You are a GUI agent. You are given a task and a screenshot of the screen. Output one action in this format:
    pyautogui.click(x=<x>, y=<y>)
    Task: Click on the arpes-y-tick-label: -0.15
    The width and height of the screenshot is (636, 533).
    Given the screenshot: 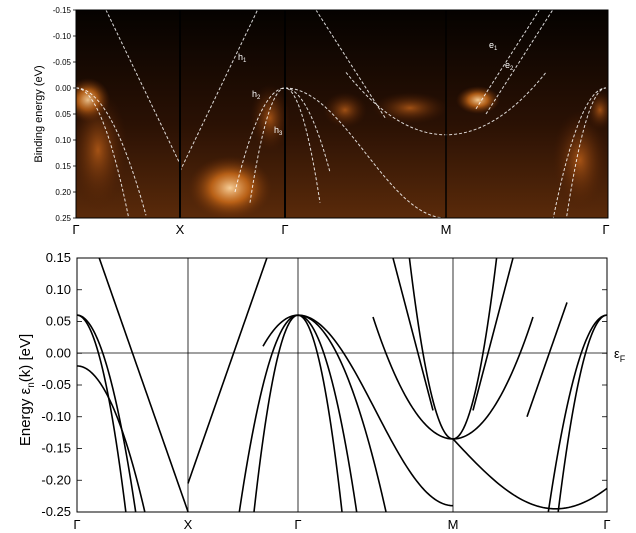 What is the action you would take?
    pyautogui.click(x=62, y=10)
    